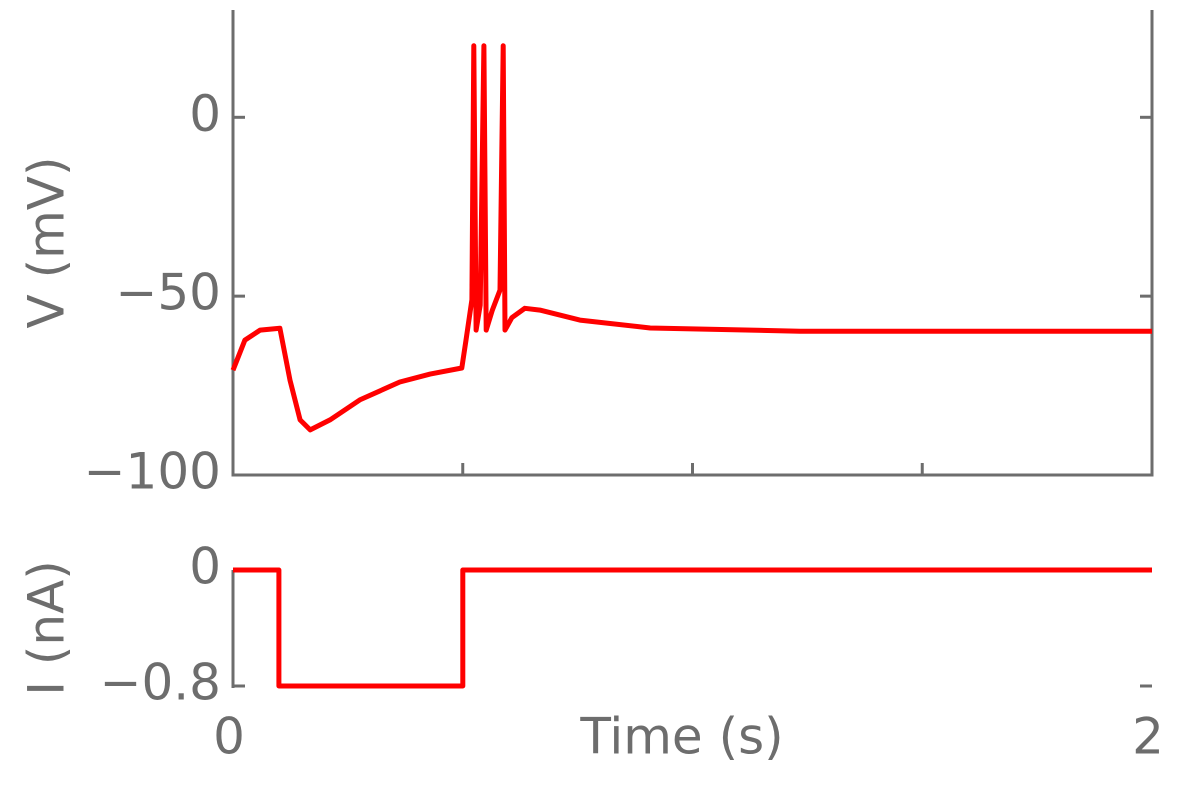  What do you see at coordinates (692, 628) in the screenshot?
I see `data-line` at bounding box center [692, 628].